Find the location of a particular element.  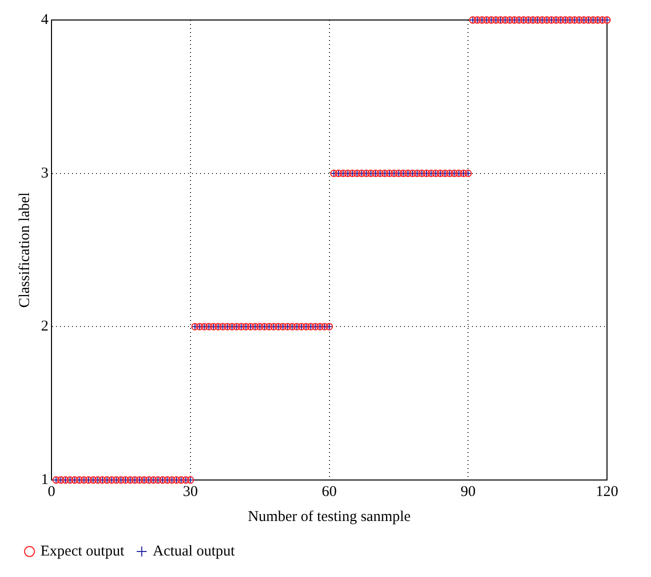

x-axis-title: Number of testing sanmple is located at coordinates (330, 516).